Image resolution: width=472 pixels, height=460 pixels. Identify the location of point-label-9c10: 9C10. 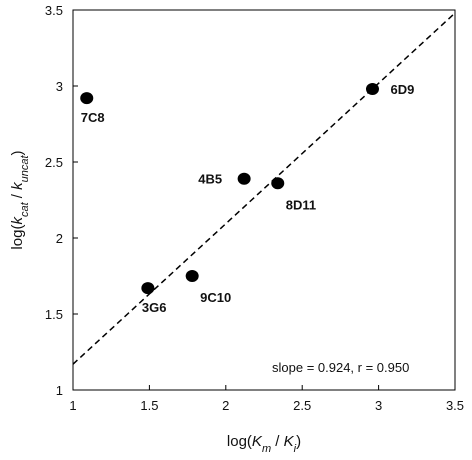
(215, 297).